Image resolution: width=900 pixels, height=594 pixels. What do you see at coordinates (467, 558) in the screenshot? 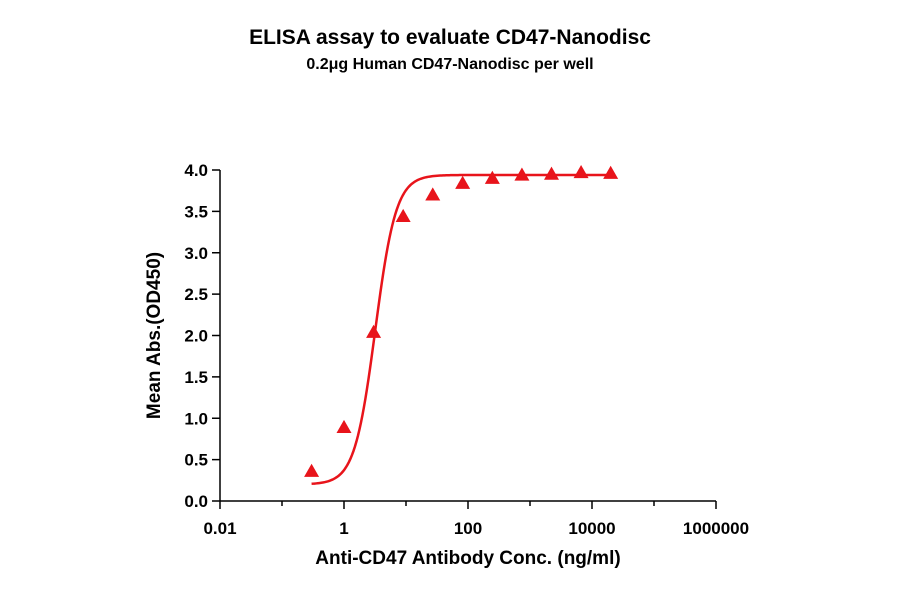
I see `x-axis-label: Anti-CD47 Antibody Conc. (ng/ml)` at bounding box center [467, 558].